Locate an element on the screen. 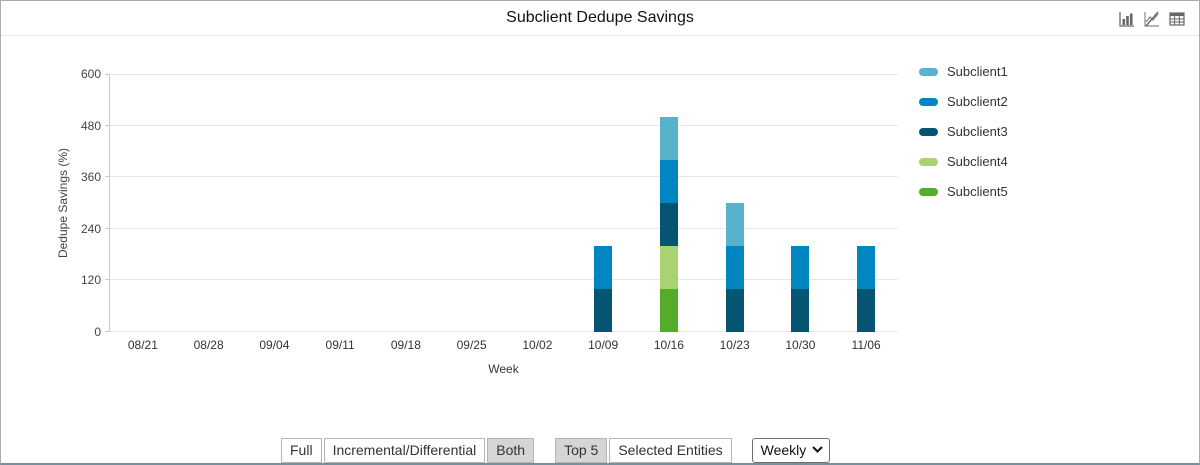  legend-label: Subclient4 is located at coordinates (977, 161).